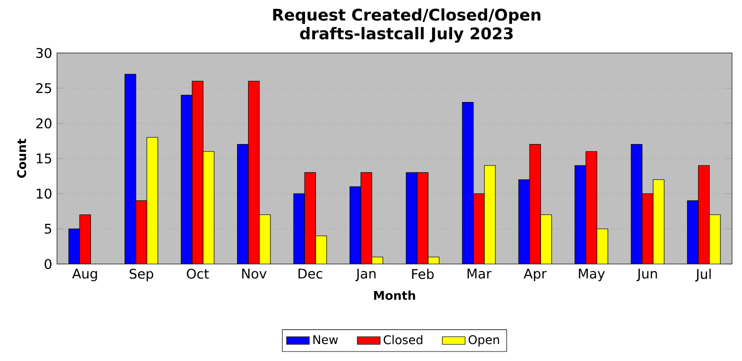 This screenshot has height=361, width=742. What do you see at coordinates (44, 159) in the screenshot?
I see `y-tick-label: 15` at bounding box center [44, 159].